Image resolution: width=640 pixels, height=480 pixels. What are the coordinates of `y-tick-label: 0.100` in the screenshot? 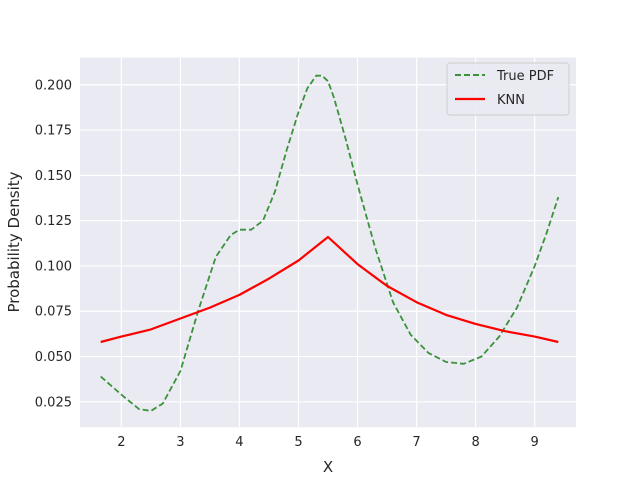 It's located at (53, 266).